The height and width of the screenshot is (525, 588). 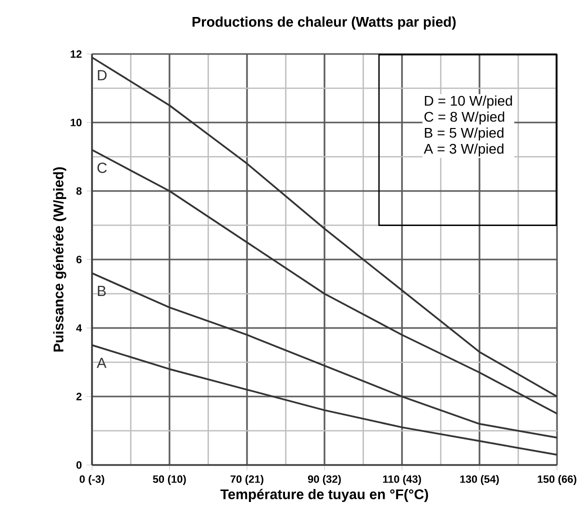 I want to click on x-tick-label: 110 (43), so click(x=402, y=480).